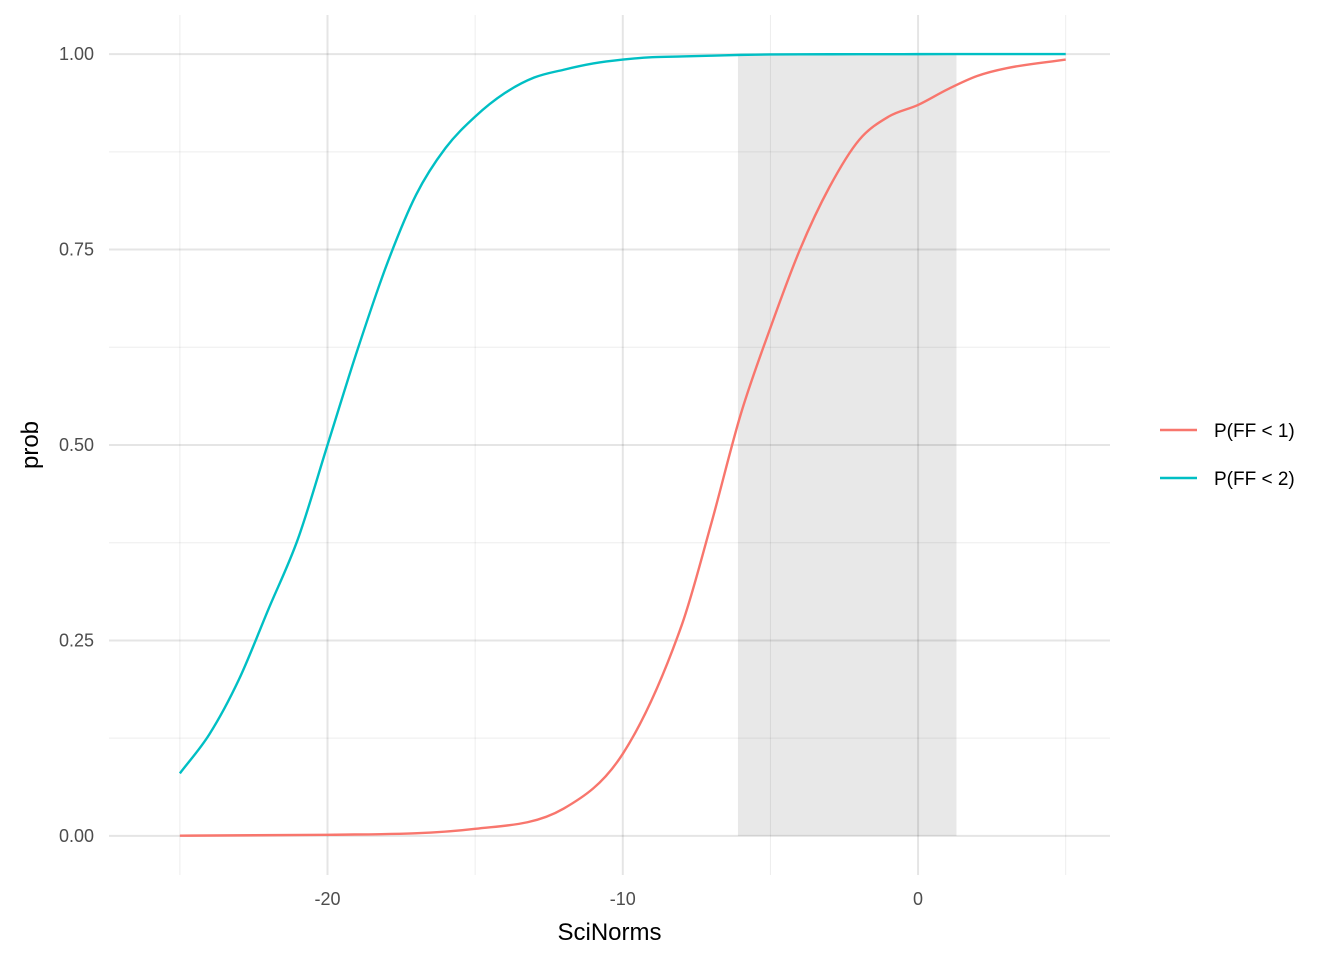  I want to click on shaded-region-layer, so click(847, 445).